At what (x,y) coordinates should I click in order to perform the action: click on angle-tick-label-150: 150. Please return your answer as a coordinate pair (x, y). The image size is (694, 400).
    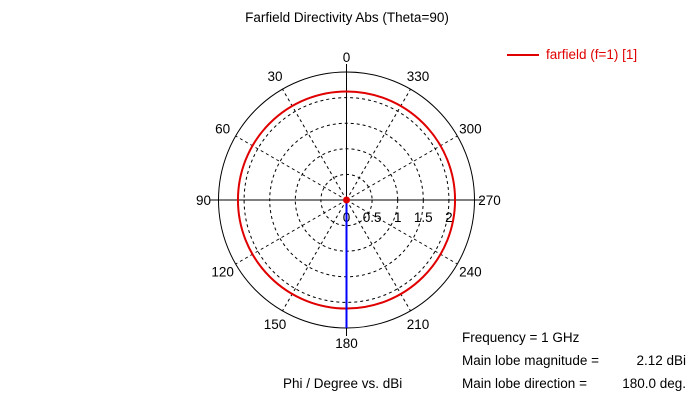
    Looking at the image, I should click on (275, 324).